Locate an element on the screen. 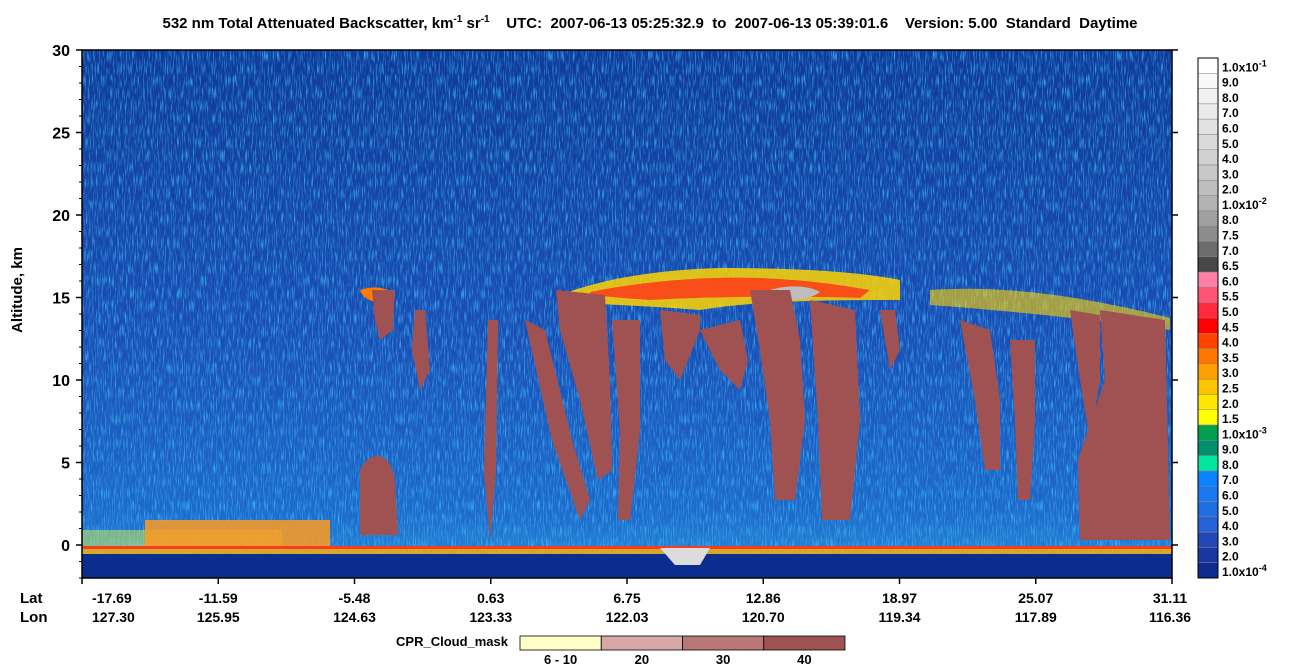 The width and height of the screenshot is (1300, 667). colorbar-label-exponent: -2 is located at coordinates (1263, 201).